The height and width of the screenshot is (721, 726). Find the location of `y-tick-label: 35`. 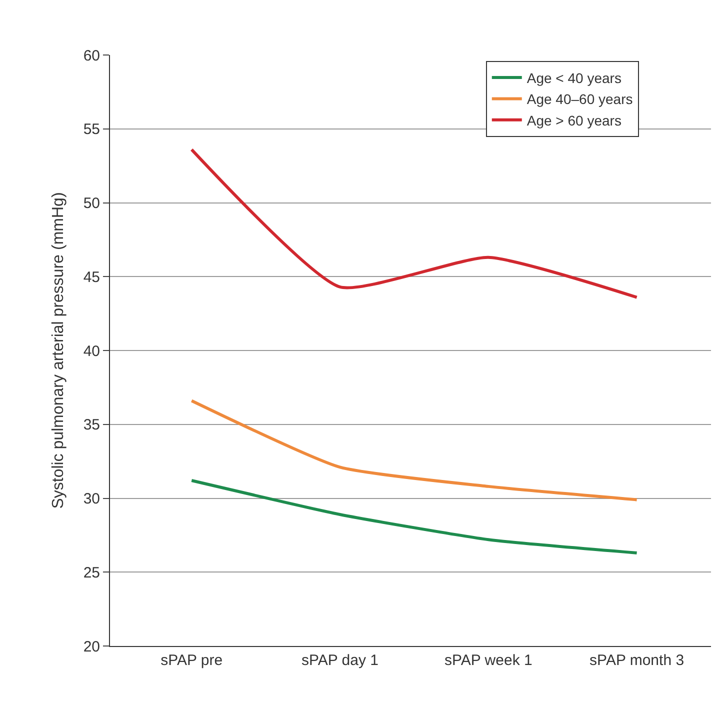

y-tick-label: 35 is located at coordinates (91, 425).